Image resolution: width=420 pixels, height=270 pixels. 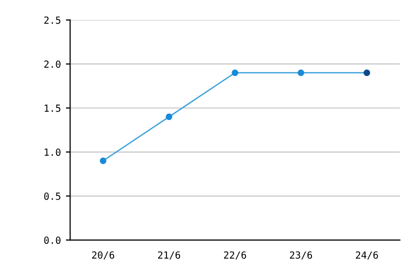 I want to click on x-tick-label: 20/6, so click(x=103, y=255).